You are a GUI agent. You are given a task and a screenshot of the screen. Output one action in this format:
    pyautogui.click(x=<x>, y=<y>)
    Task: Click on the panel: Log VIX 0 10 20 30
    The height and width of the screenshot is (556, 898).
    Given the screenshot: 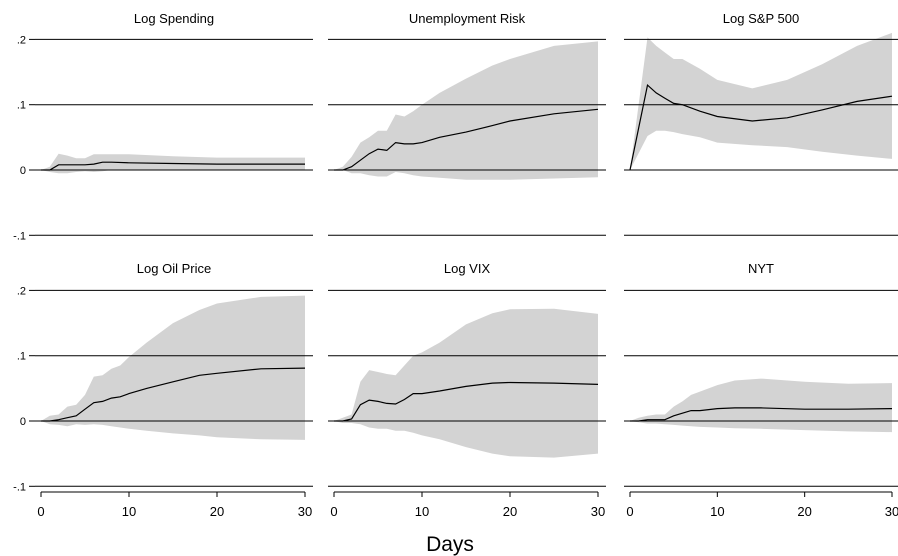 What is the action you would take?
    pyautogui.click(x=467, y=390)
    